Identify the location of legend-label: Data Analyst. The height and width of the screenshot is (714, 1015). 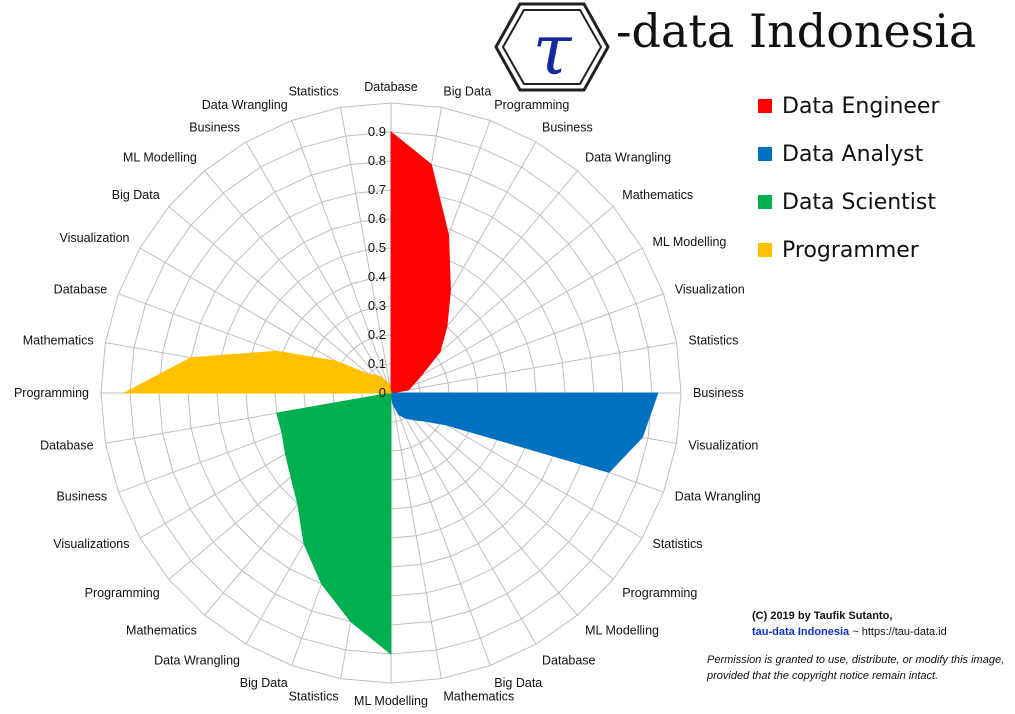
(853, 154).